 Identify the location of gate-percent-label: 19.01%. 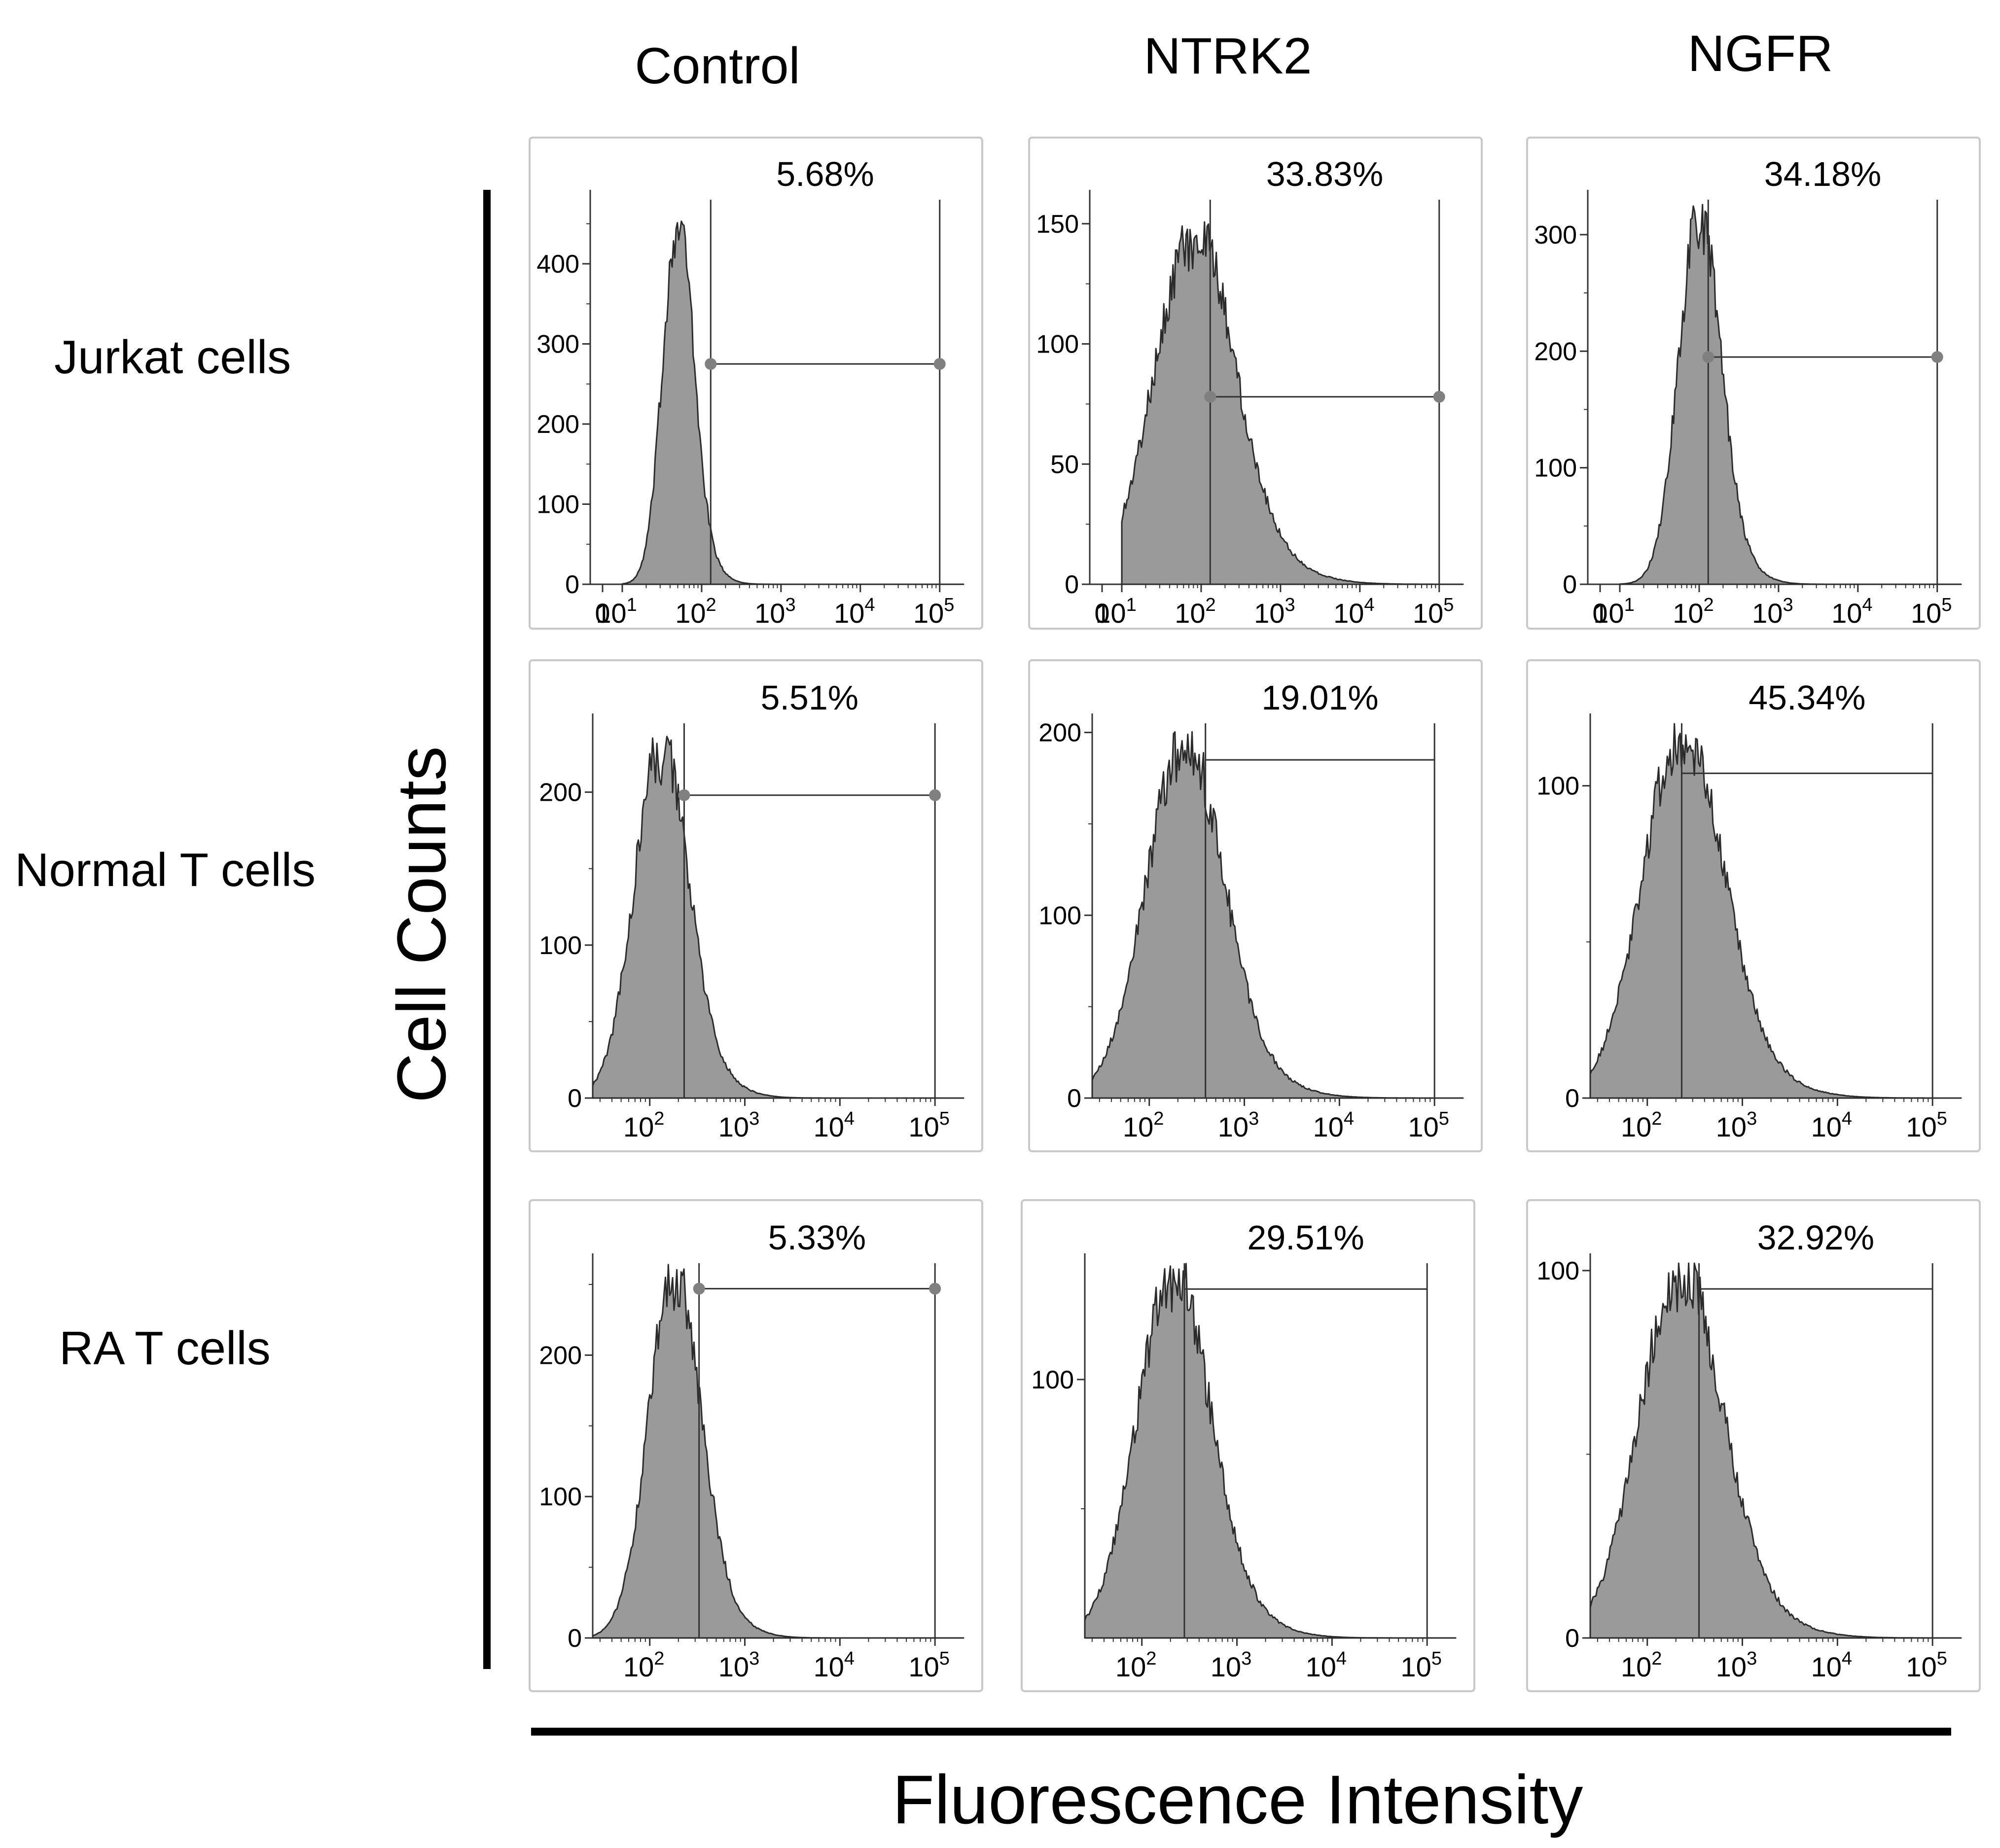
(1319, 697).